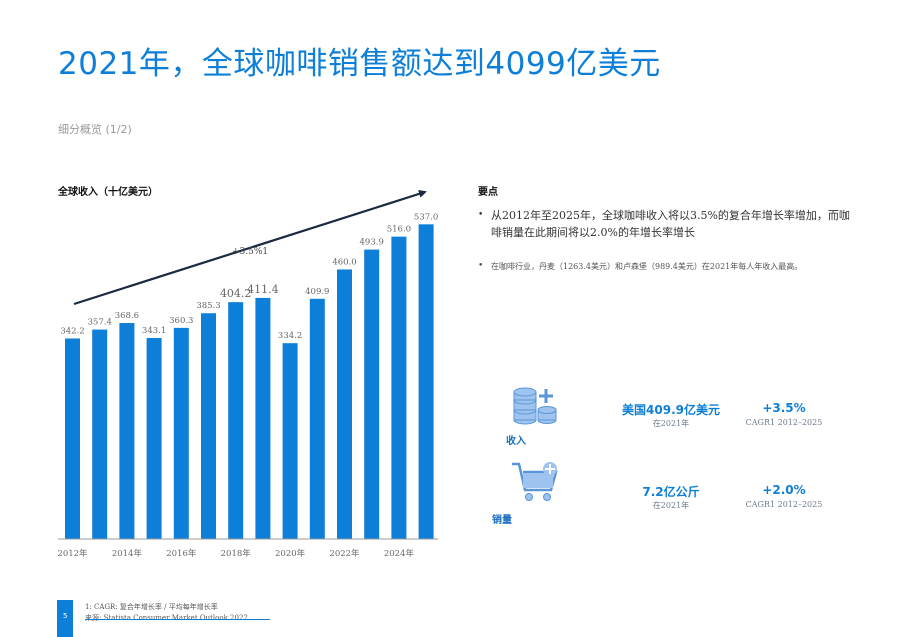 This screenshot has height=637, width=920. I want to click on footnote-cagr: 1: CAGR: 复合年增长率 / 平均每年增长率, so click(151, 607).